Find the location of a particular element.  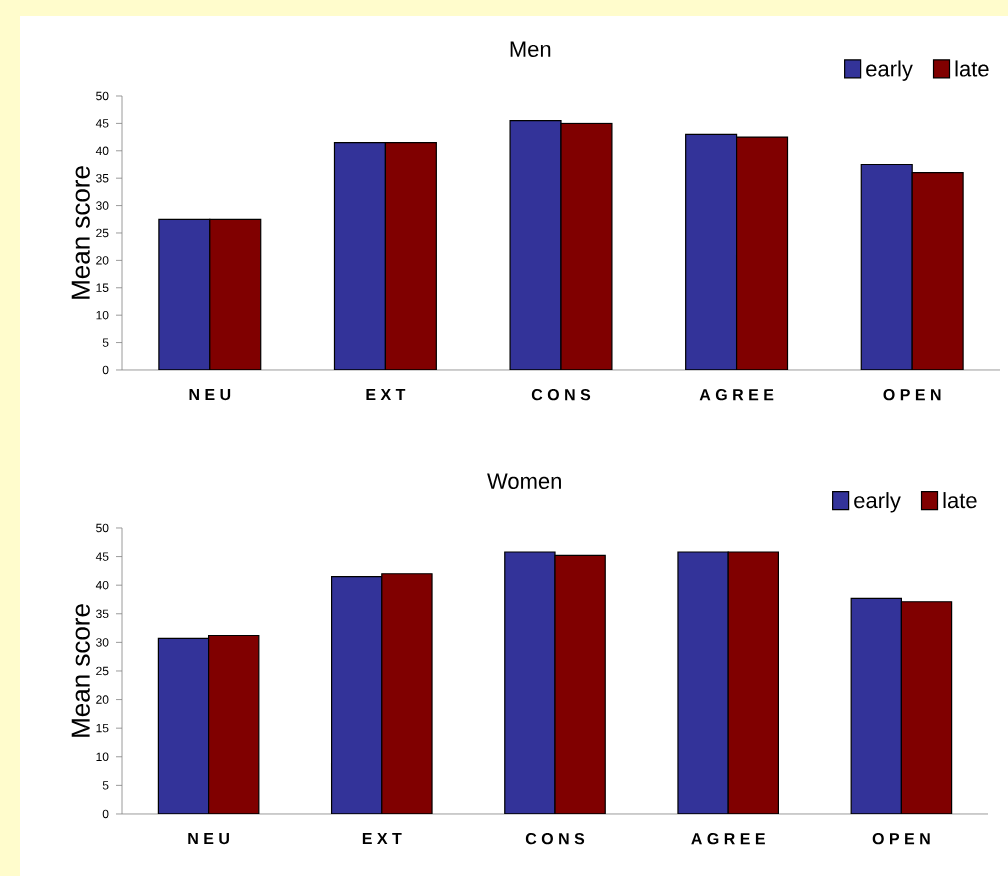

chart-title: Women is located at coordinates (524, 481).